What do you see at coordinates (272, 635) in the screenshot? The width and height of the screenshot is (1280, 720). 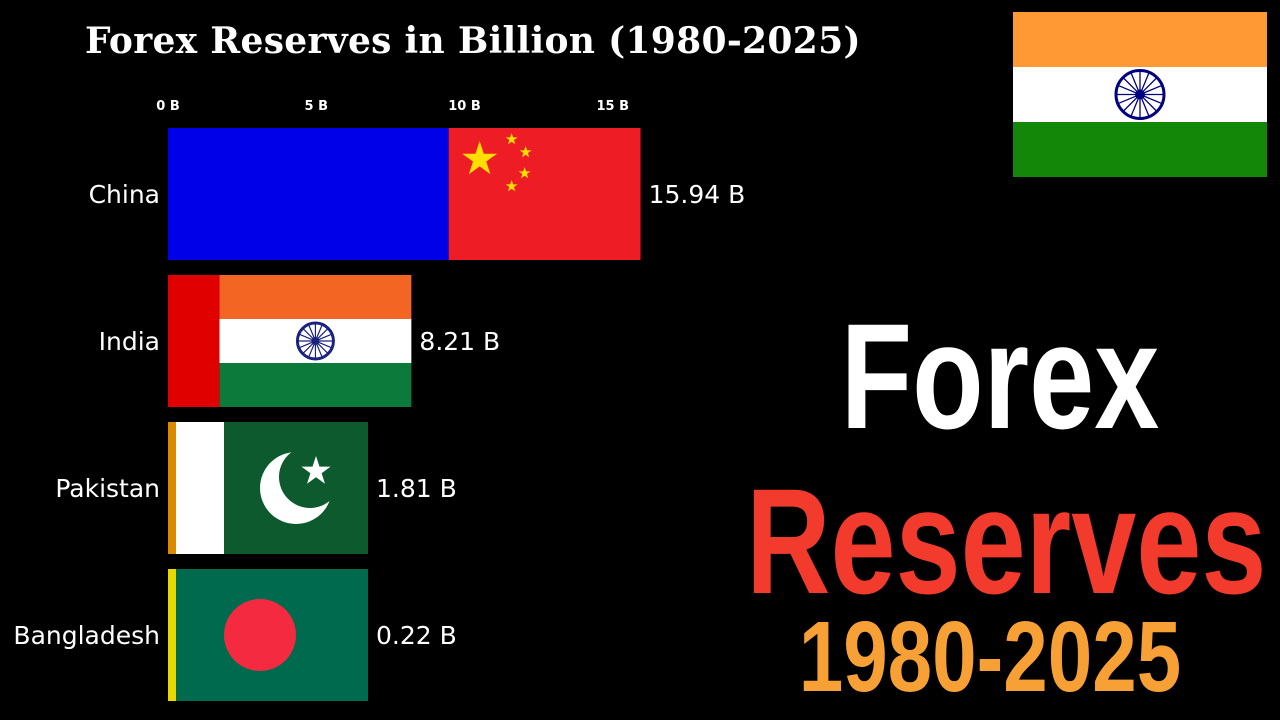 I see `bangladesh-flag-icon` at bounding box center [272, 635].